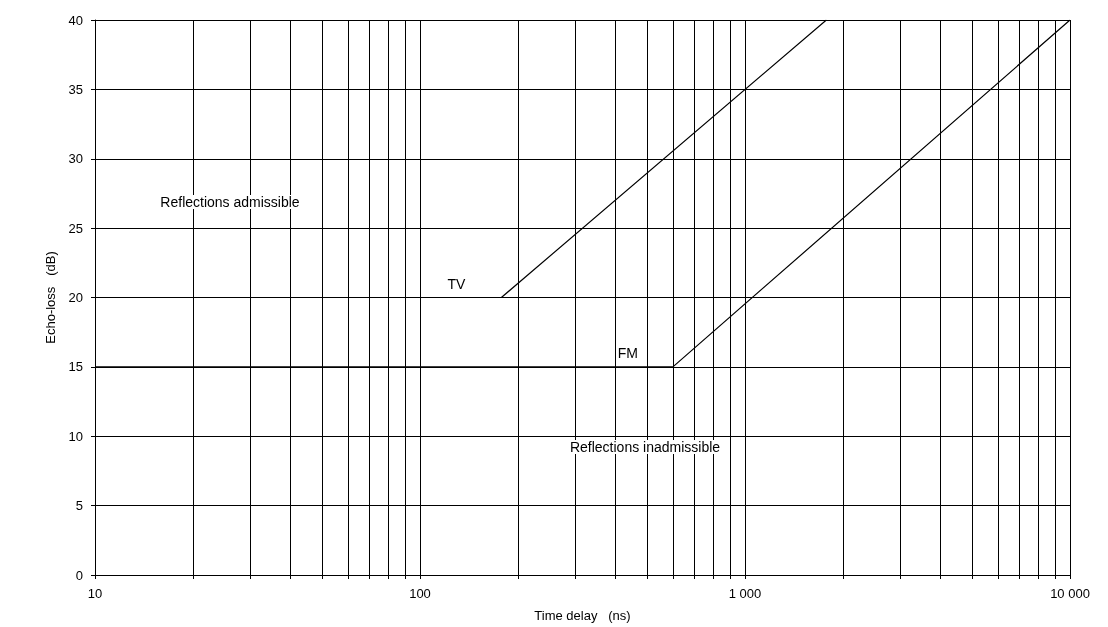  Describe the element at coordinates (1070, 593) in the screenshot. I see `x-tick-label: 10 000` at that location.